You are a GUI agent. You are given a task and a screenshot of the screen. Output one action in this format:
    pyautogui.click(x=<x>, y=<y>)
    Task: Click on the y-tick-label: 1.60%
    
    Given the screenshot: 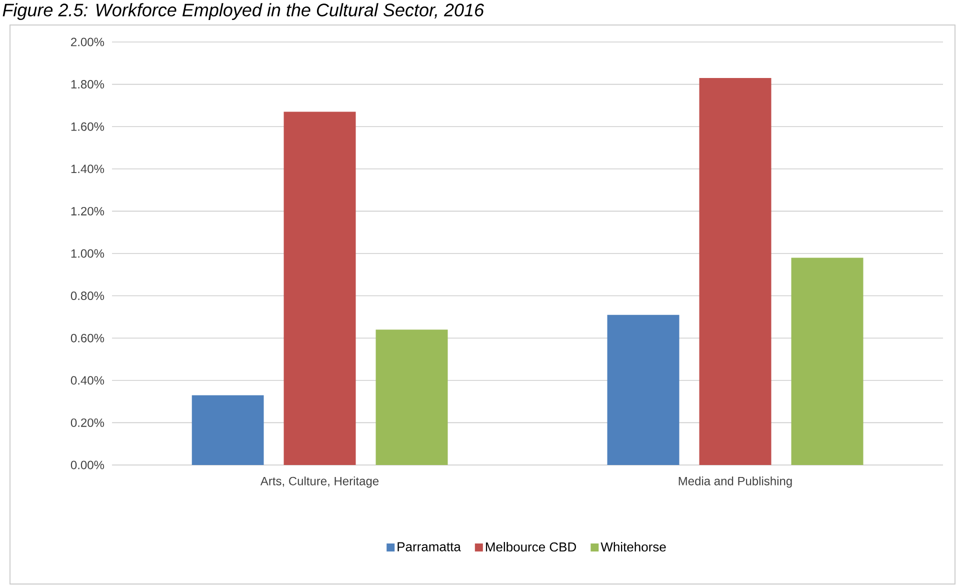 What is the action you would take?
    pyautogui.click(x=87, y=126)
    